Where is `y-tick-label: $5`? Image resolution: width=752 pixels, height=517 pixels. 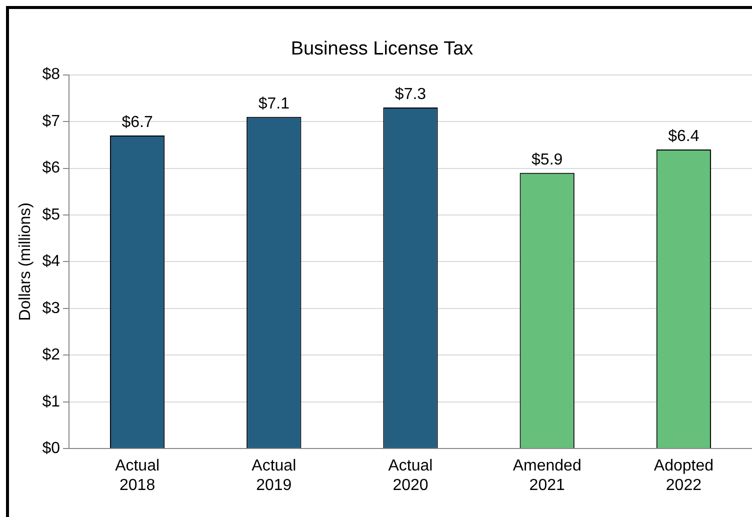
y-tick-label: $5 is located at coordinates (51, 215).